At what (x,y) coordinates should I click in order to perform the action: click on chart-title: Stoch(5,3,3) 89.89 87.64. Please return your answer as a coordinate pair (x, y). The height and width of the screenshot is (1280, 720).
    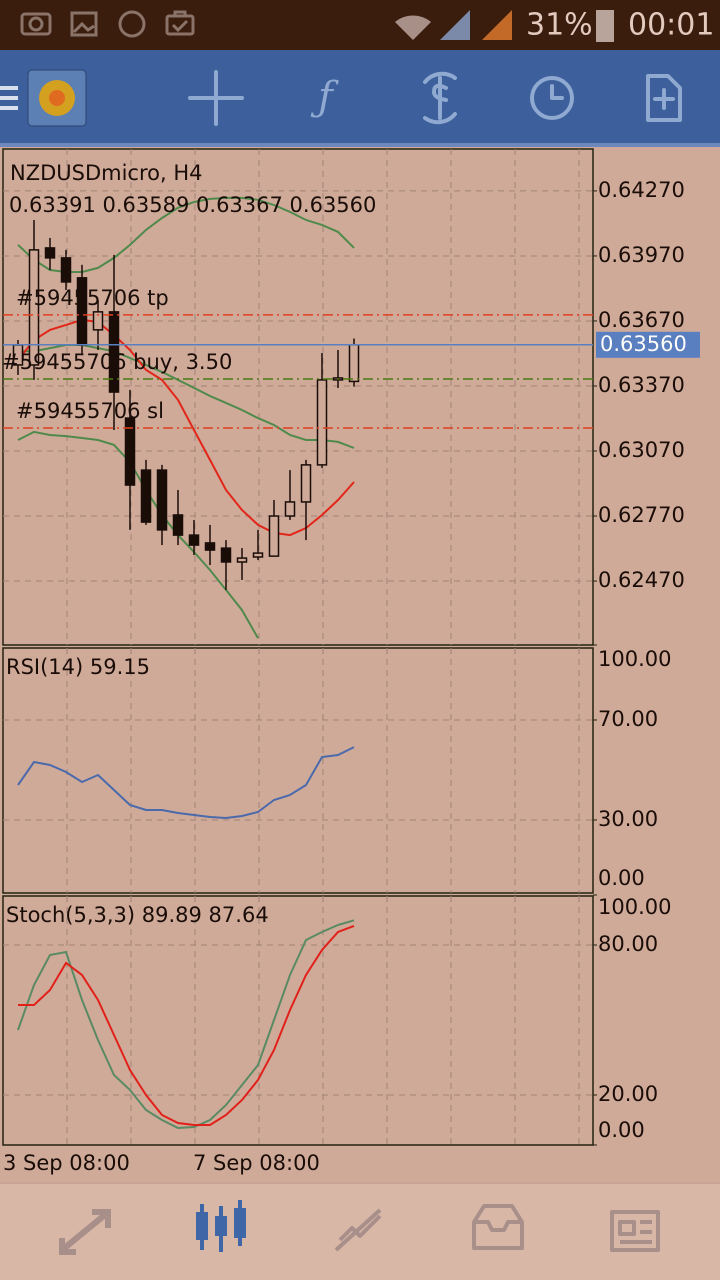
    Looking at the image, I should click on (137, 915).